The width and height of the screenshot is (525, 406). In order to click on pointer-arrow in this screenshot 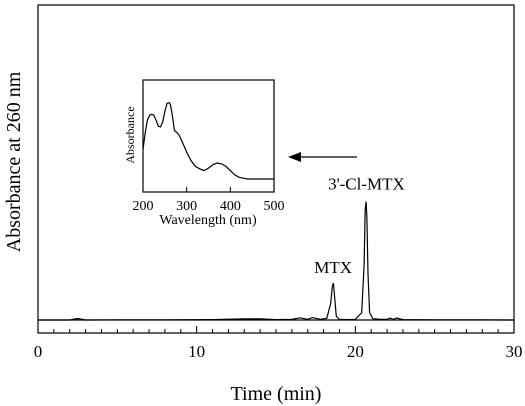, I will do `click(322, 157)`.